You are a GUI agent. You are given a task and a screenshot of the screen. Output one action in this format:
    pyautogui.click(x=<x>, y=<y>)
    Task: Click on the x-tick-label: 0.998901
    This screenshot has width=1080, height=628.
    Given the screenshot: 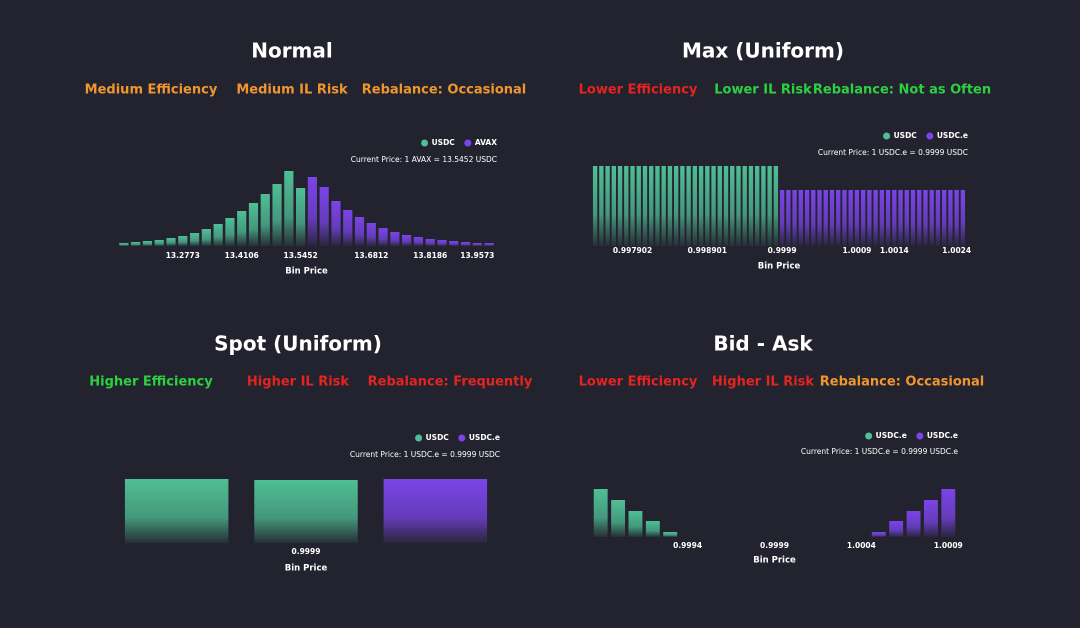 What is the action you would take?
    pyautogui.click(x=707, y=250)
    